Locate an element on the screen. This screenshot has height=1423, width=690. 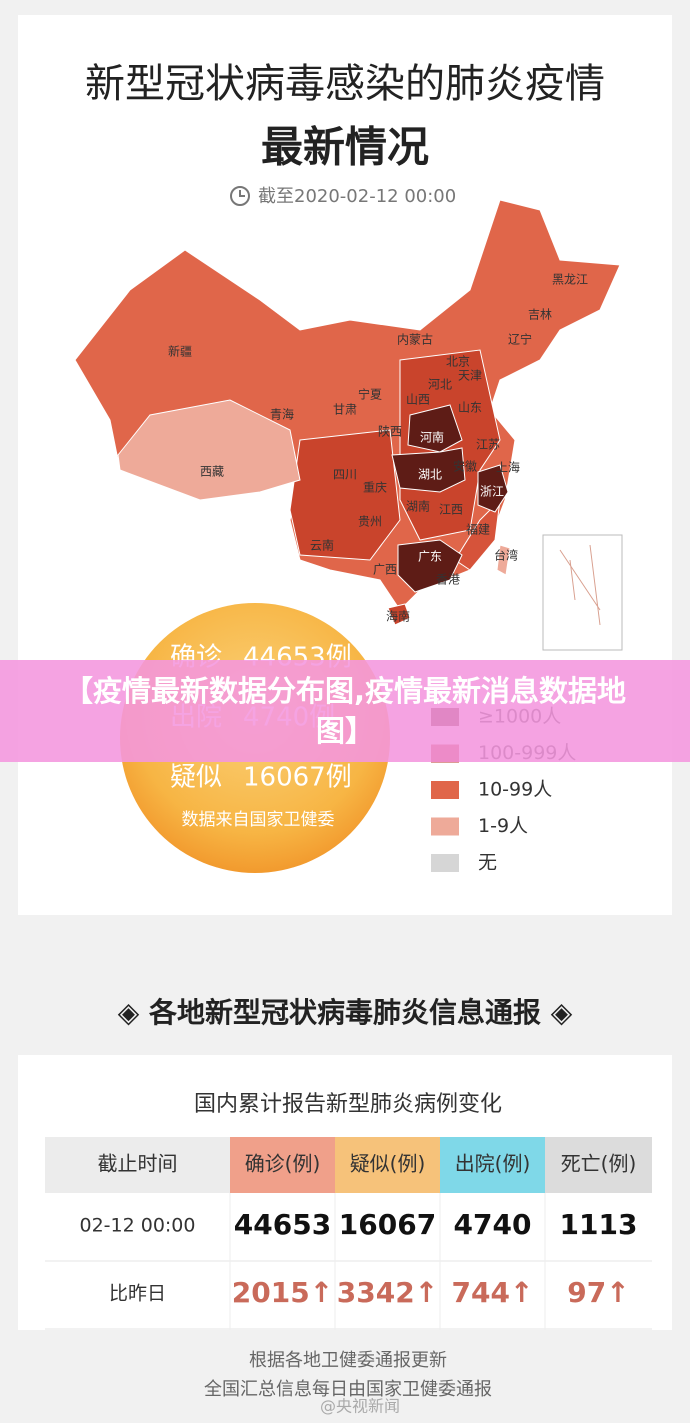
clock-icon is located at coordinates (240, 196).